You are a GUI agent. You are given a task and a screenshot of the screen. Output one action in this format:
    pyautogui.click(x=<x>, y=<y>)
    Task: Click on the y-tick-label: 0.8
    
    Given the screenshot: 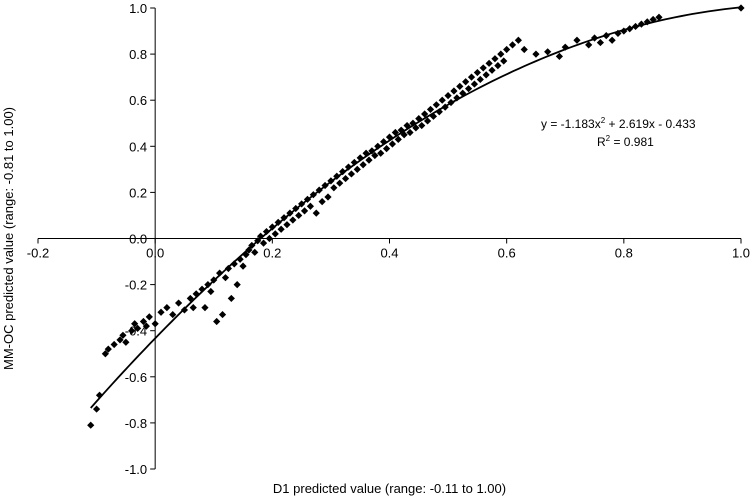 What is the action you would take?
    pyautogui.click(x=138, y=54)
    